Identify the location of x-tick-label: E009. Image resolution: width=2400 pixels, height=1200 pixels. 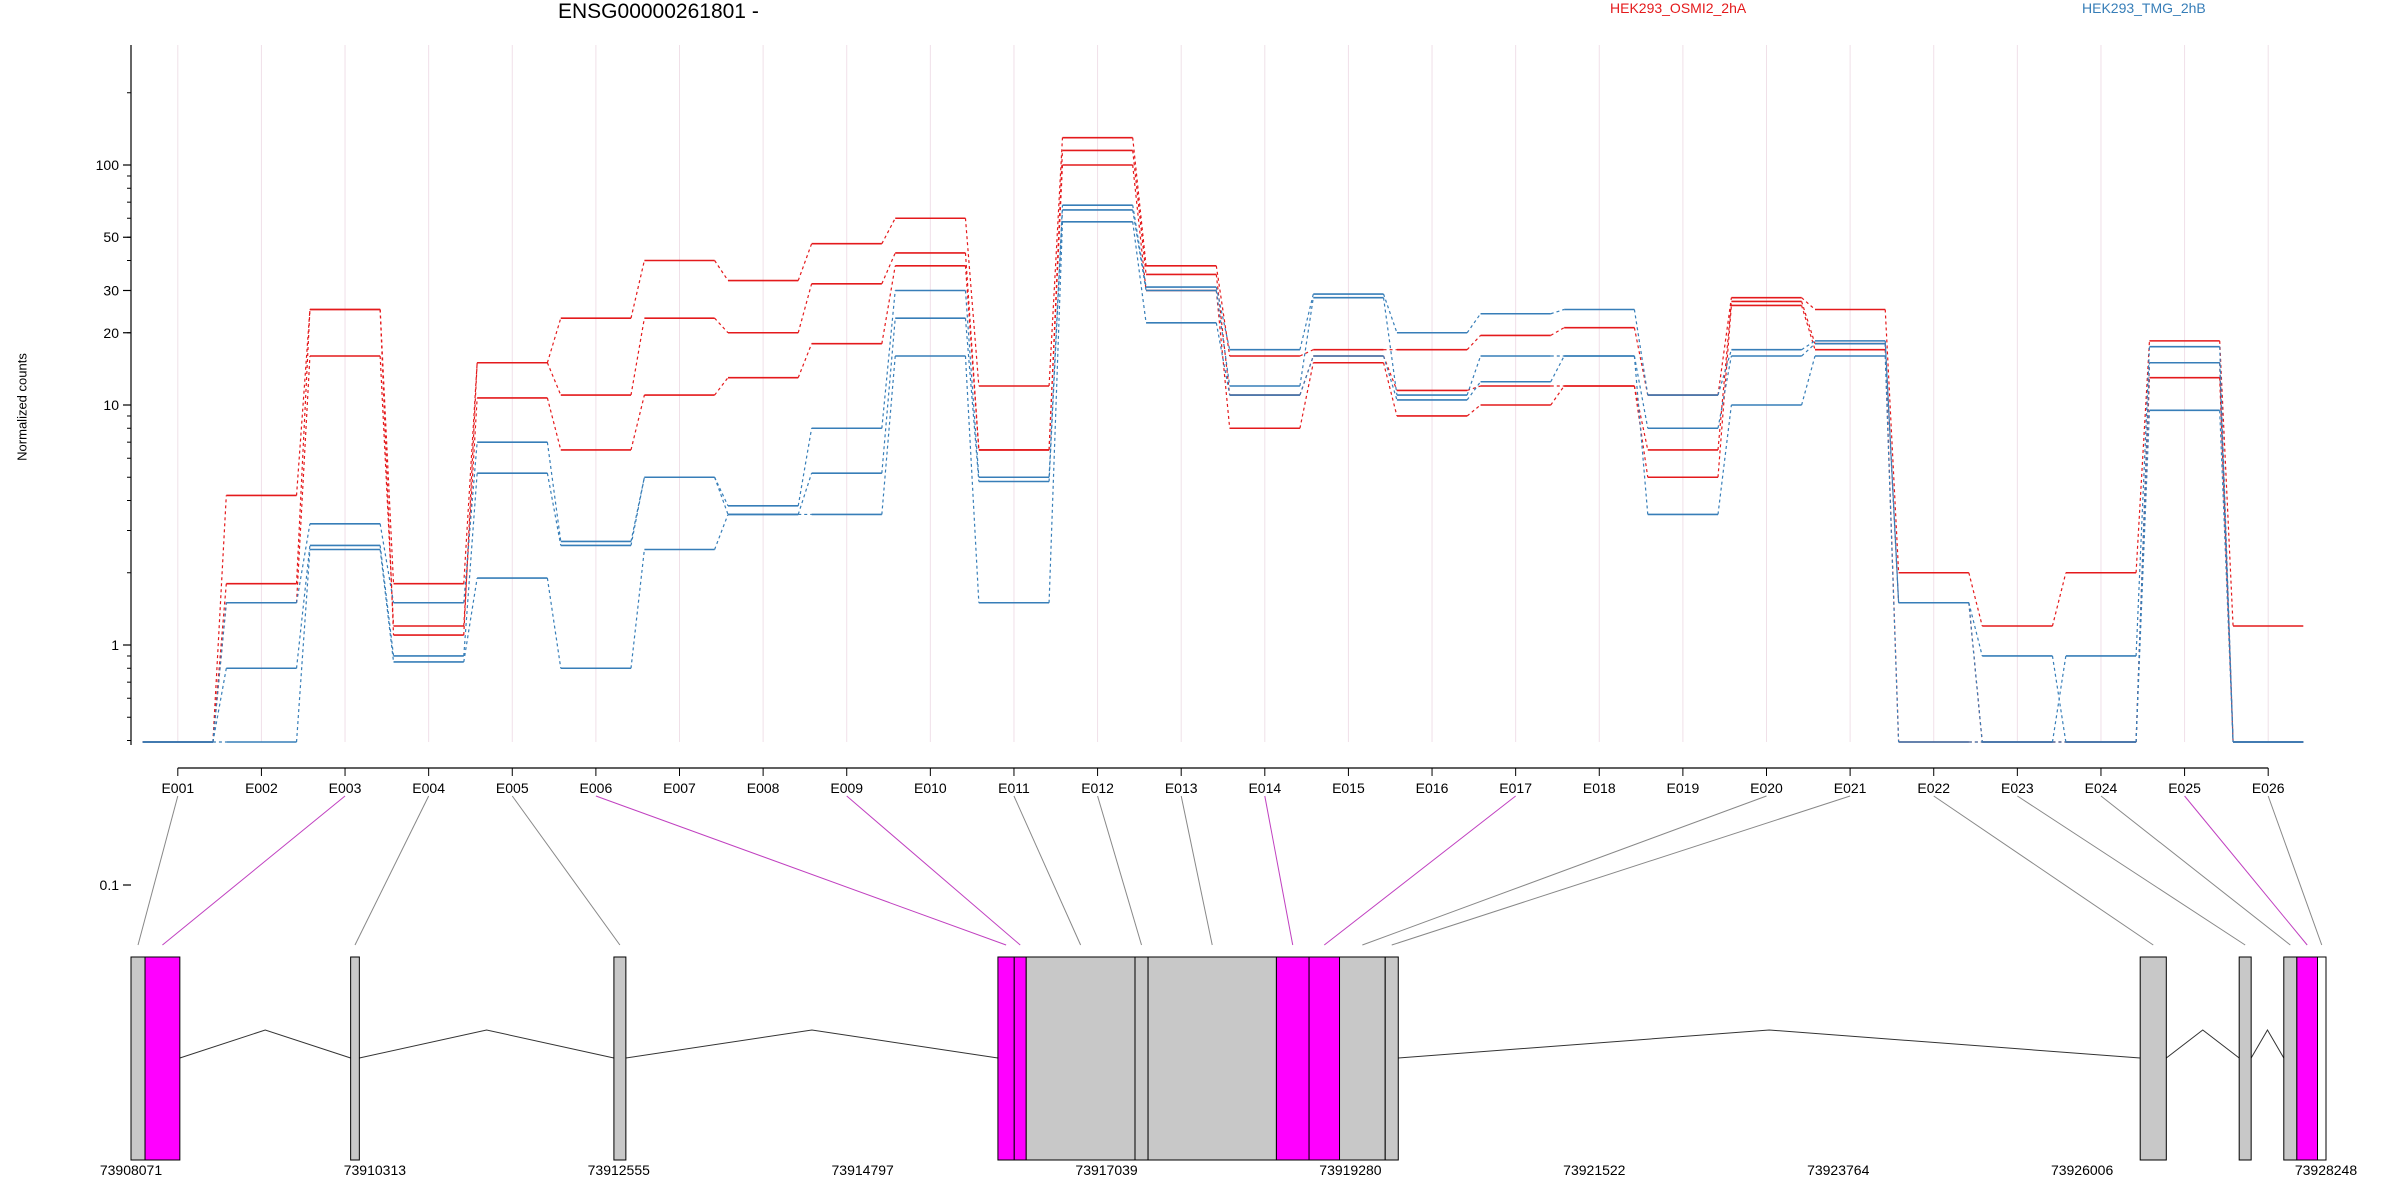
(846, 788).